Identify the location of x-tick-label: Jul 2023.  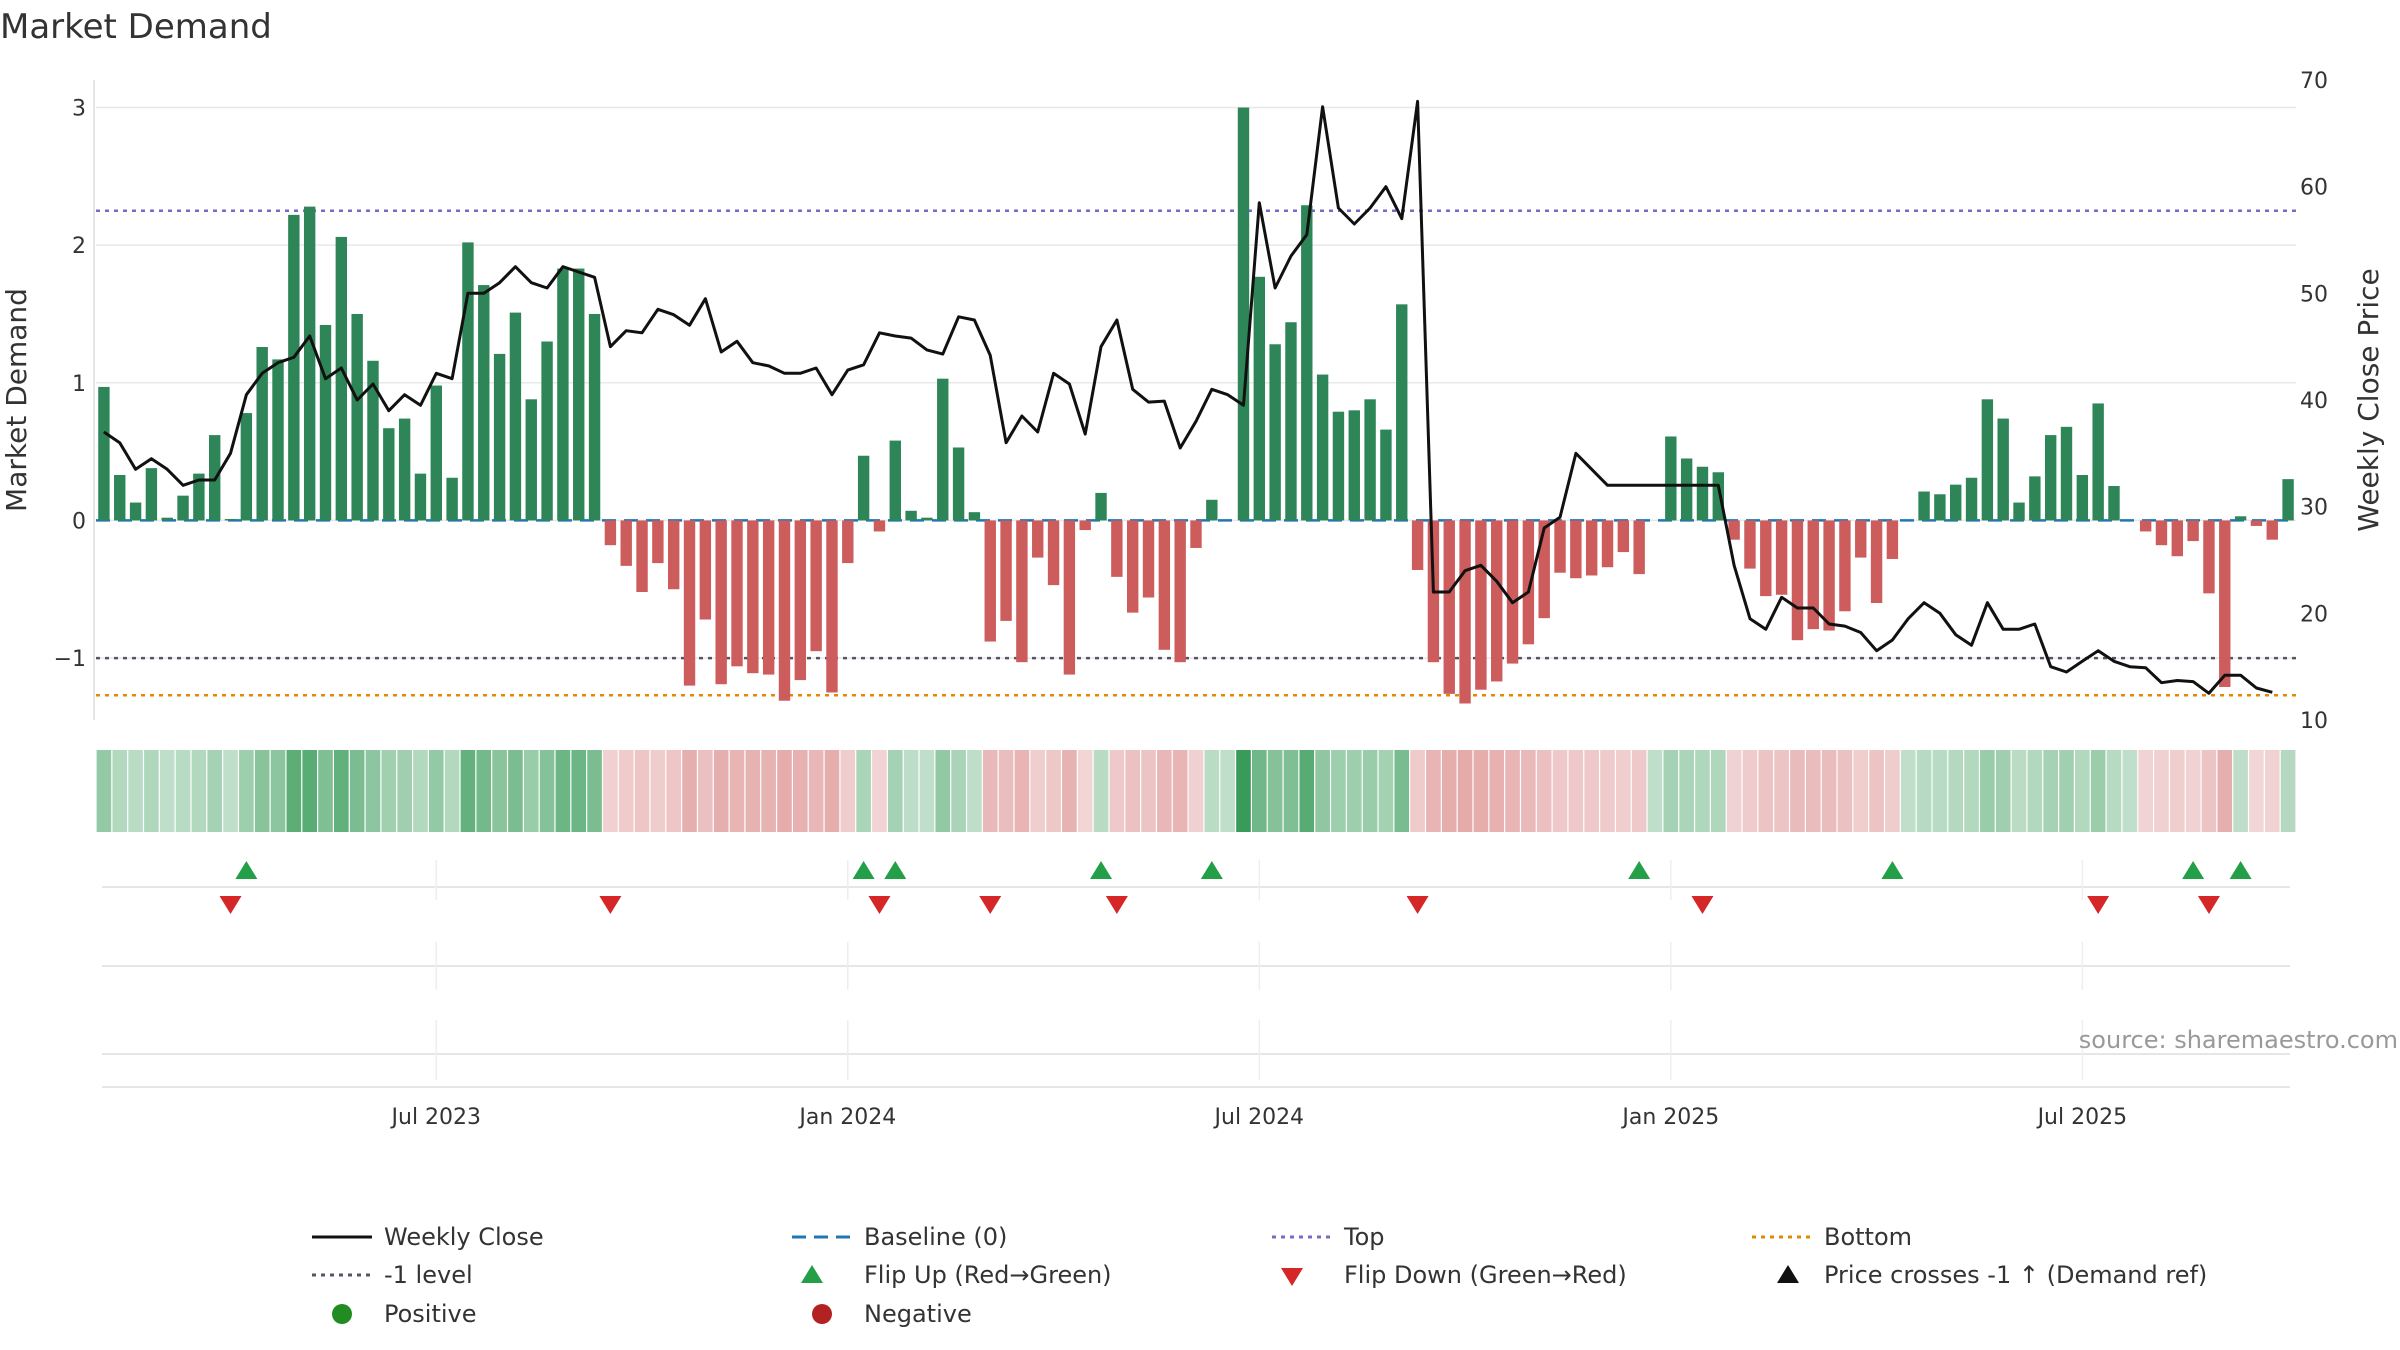
(436, 1117).